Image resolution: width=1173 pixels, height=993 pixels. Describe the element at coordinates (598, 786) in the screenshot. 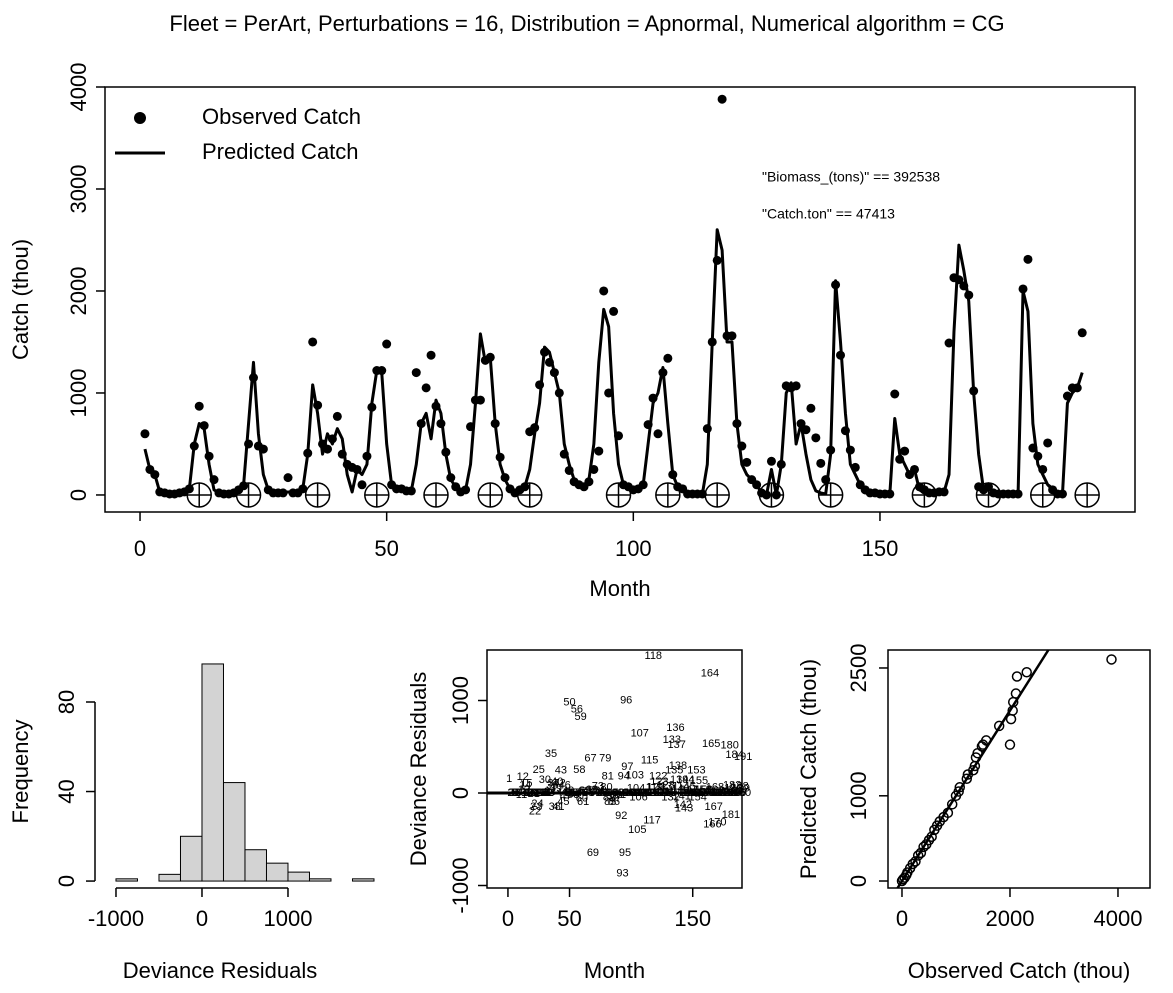

I see `residual-label: 73` at that location.